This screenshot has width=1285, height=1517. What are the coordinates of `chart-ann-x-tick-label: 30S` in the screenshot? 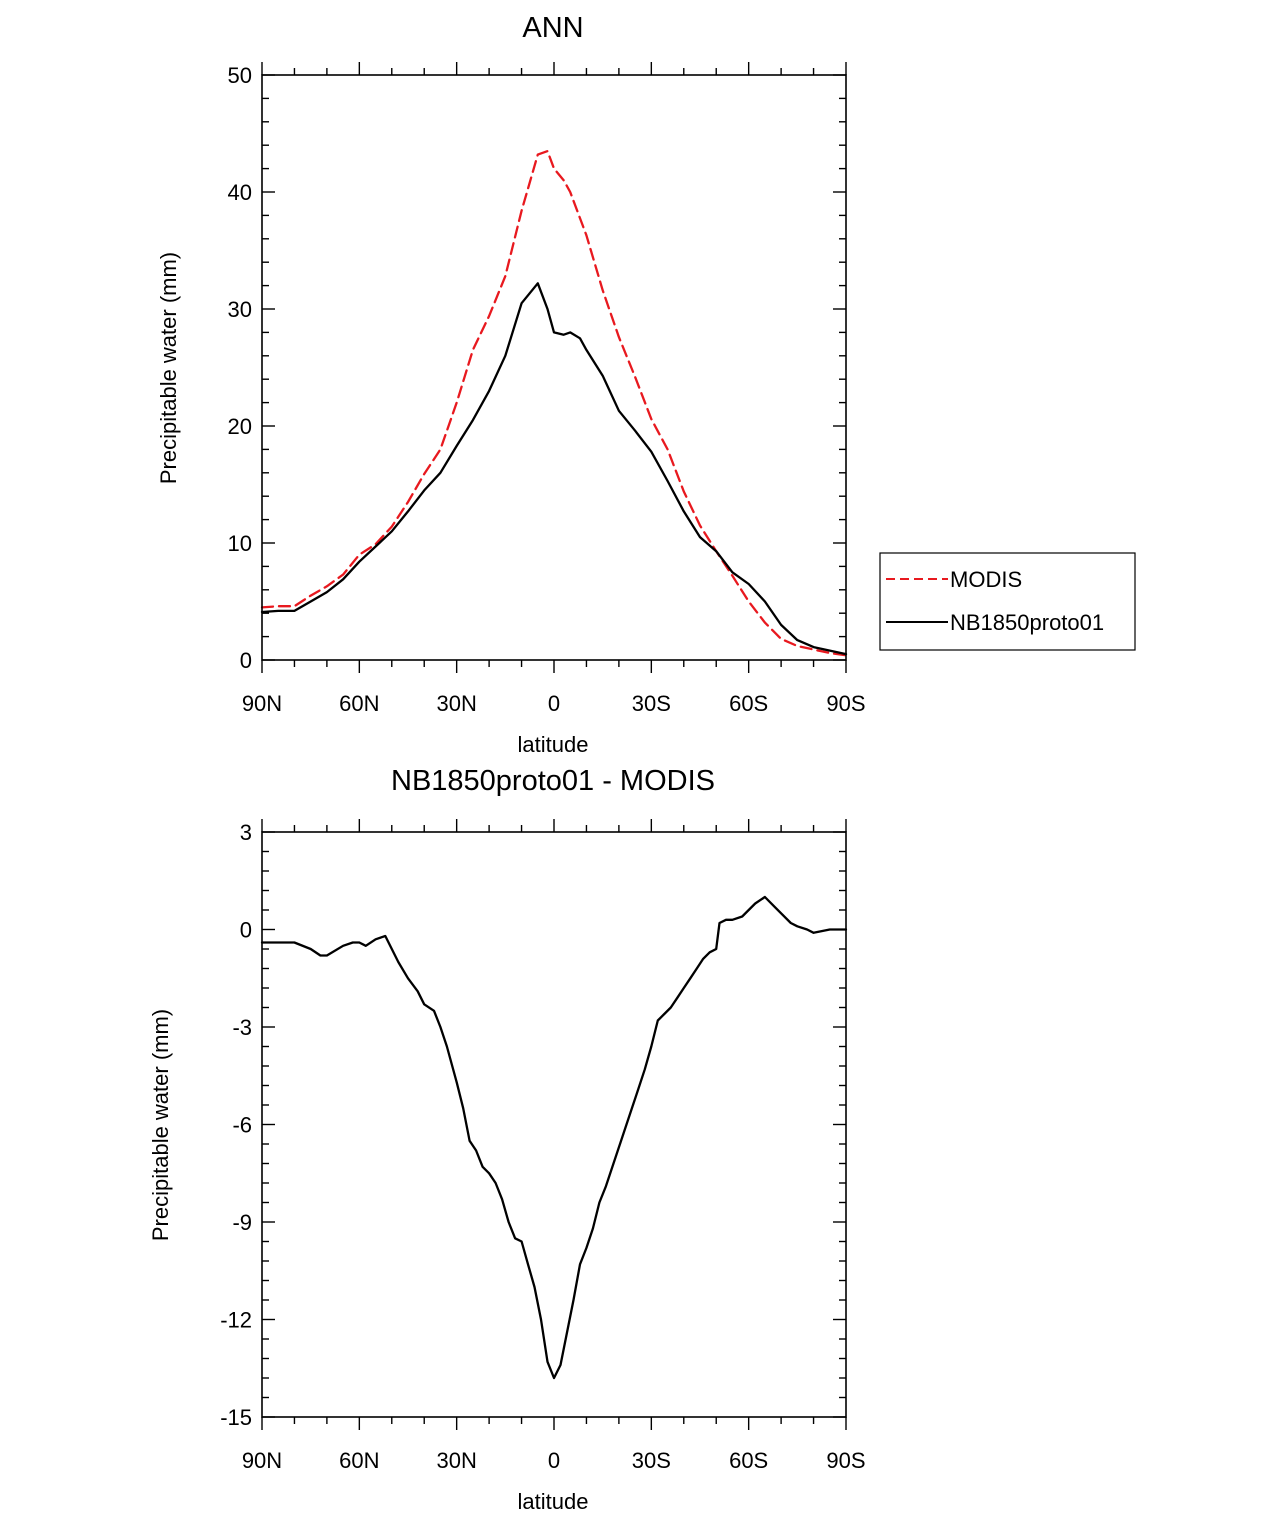 It's located at (651, 703).